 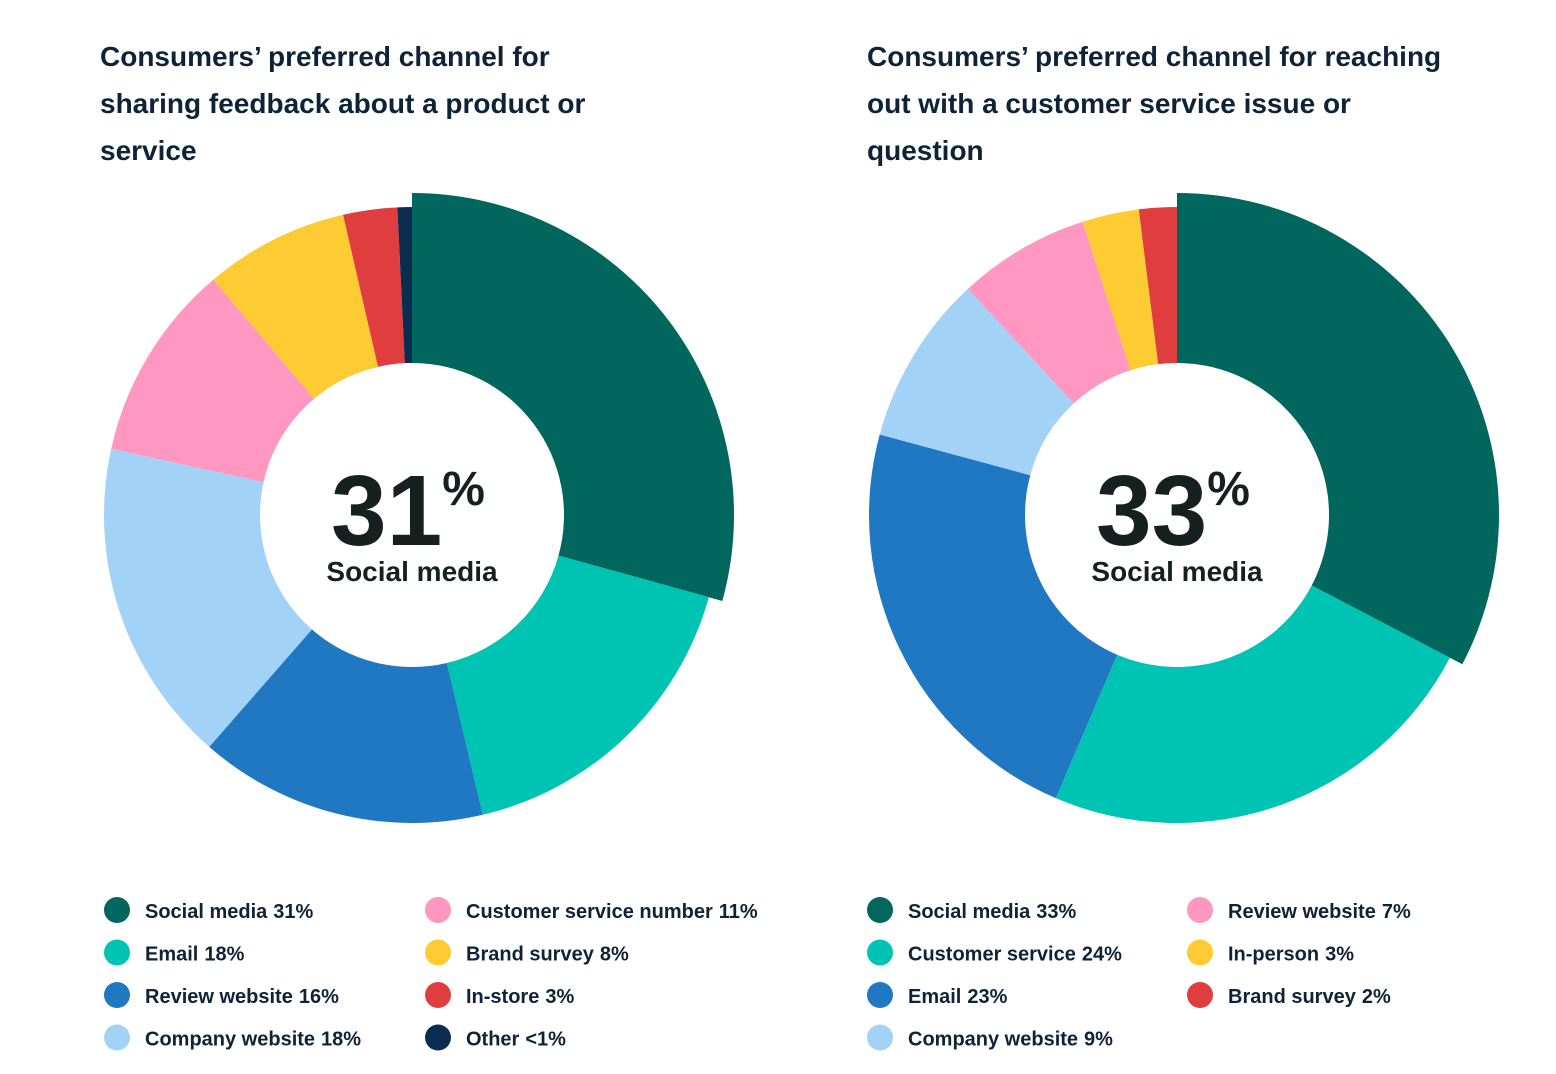 I want to click on legend-entry: Customer service number 11%, so click(x=612, y=912).